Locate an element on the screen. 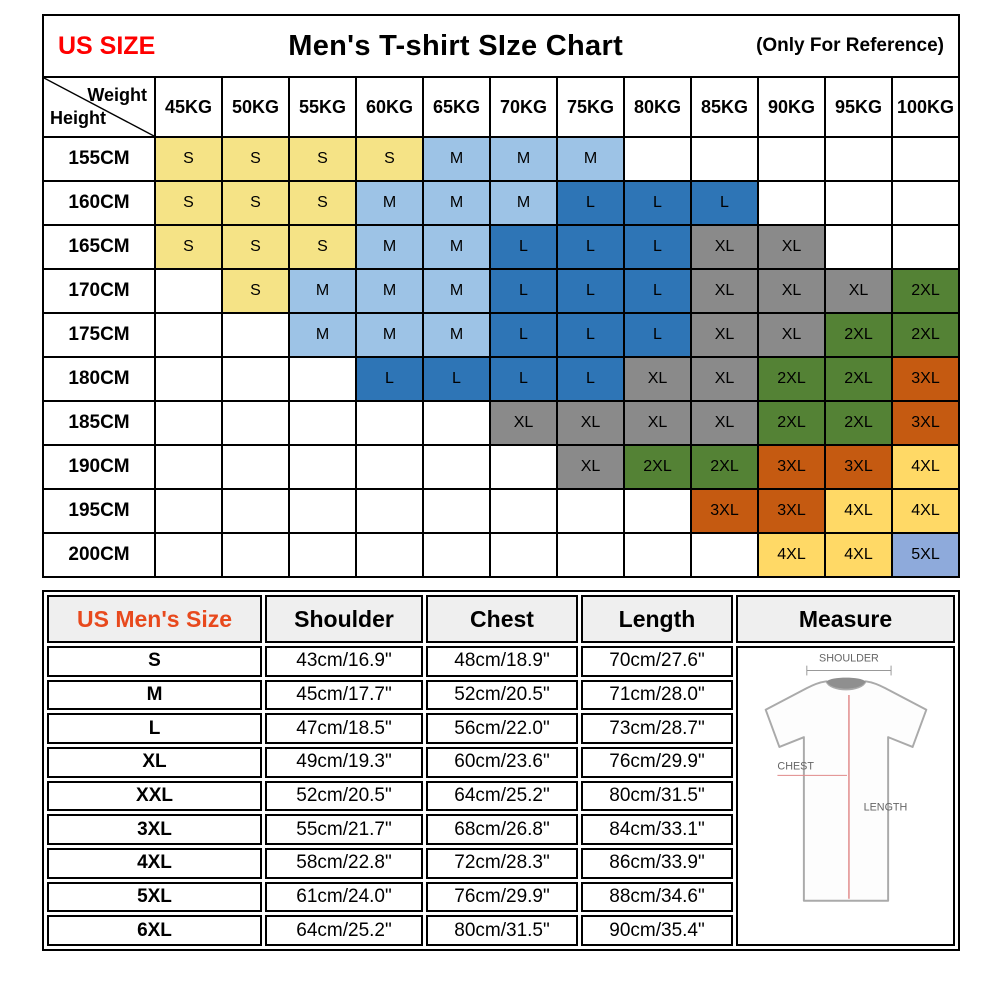 The image size is (1000, 1000). diagonal-divider-line is located at coordinates (99, 107).